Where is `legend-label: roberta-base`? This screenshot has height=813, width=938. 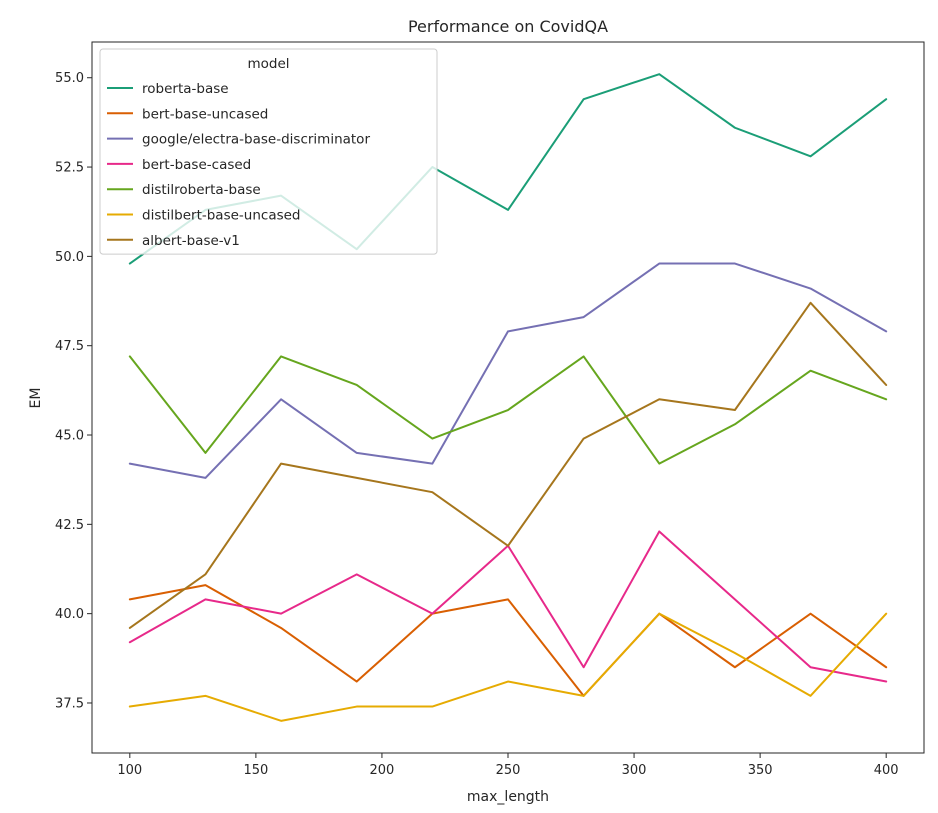
legend-label: roberta-base is located at coordinates (185, 89).